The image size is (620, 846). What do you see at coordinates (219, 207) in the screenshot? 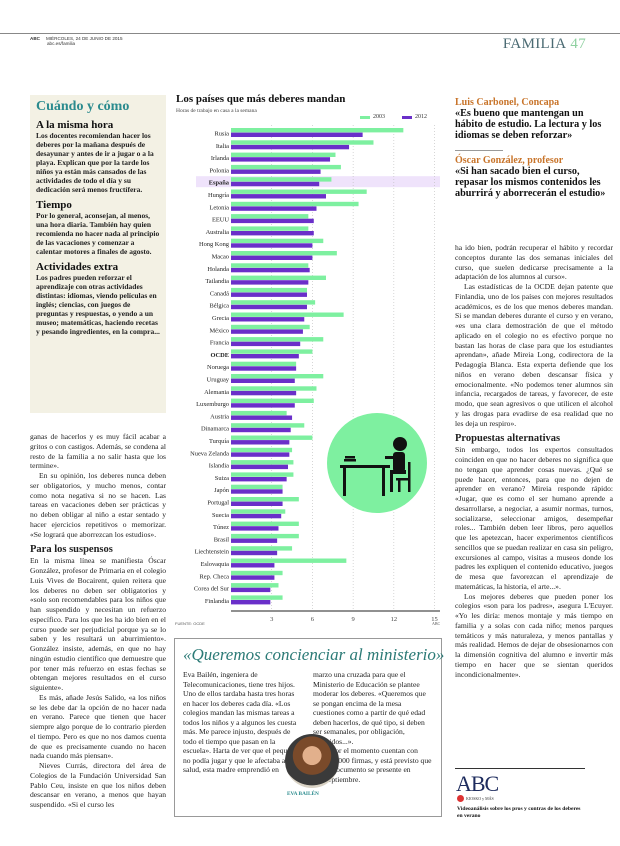
I see `category-label: Letonia` at bounding box center [219, 207].